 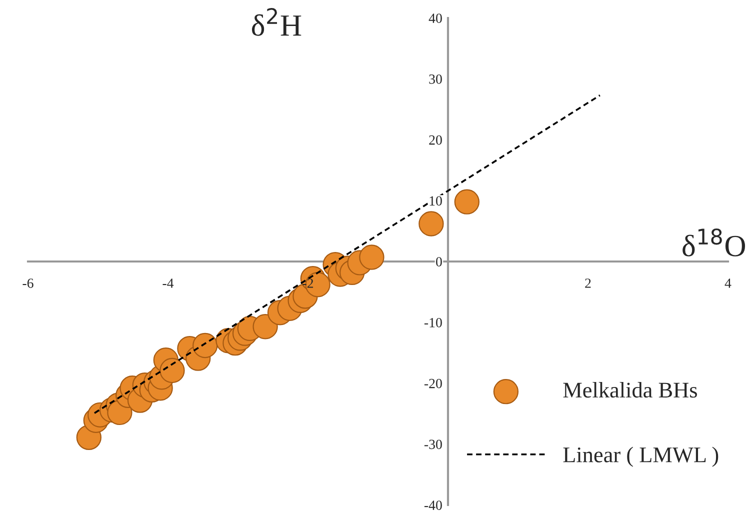 What do you see at coordinates (630, 390) in the screenshot?
I see `legend-label: Melkalida BHs` at bounding box center [630, 390].